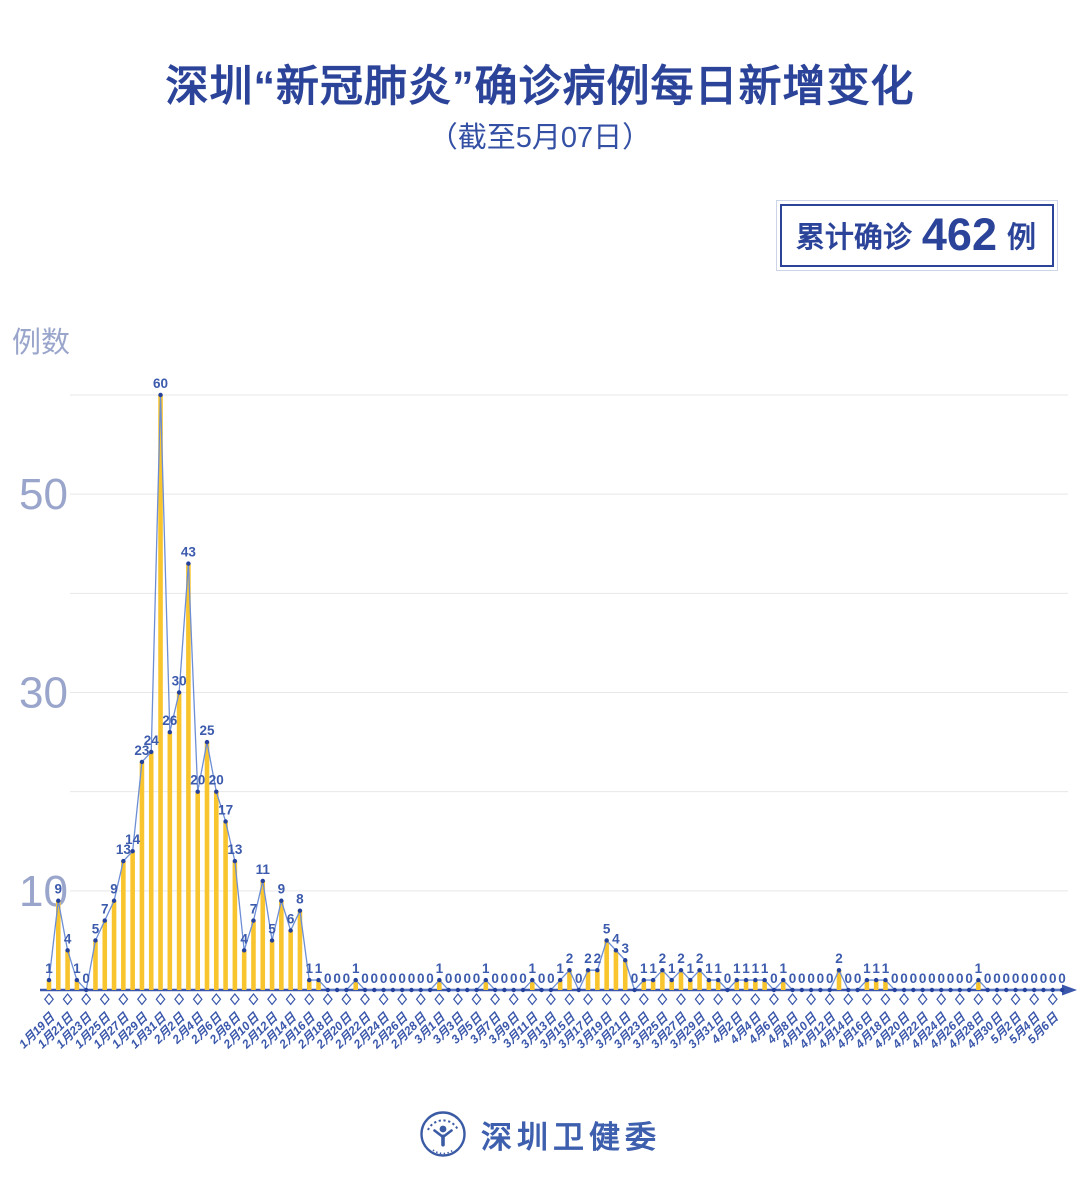 This screenshot has width=1080, height=1184. Describe the element at coordinates (917, 235) in the screenshot. I see `cumulative-total-badge: 累计确诊 462 例` at that location.